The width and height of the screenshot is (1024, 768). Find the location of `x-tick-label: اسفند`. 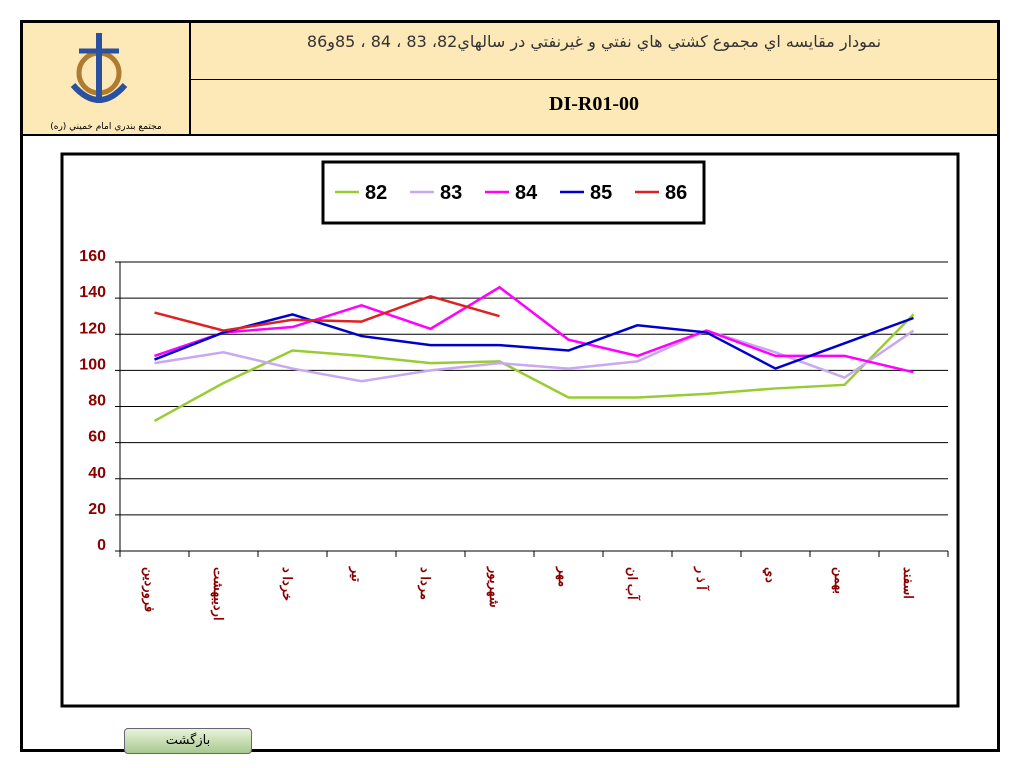

x-tick-label: اسفند is located at coordinates (908, 583).